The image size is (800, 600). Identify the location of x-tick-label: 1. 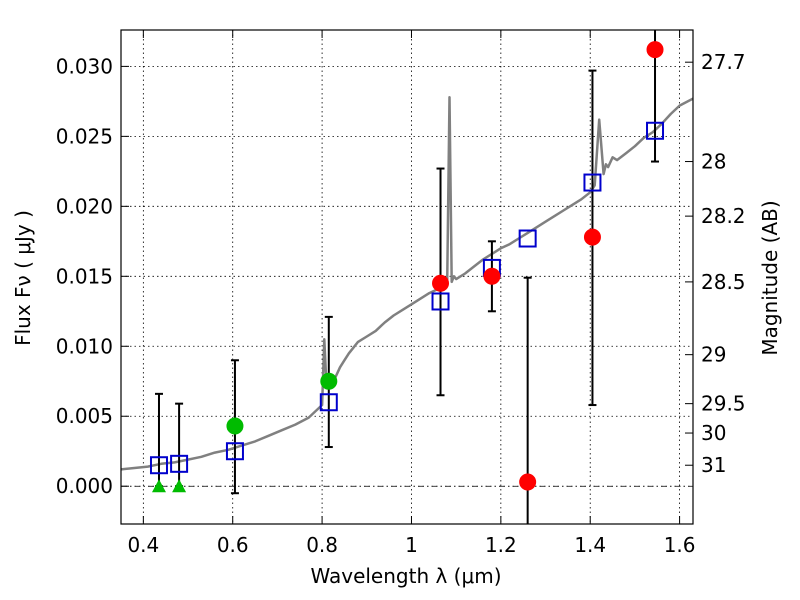
(411, 545).